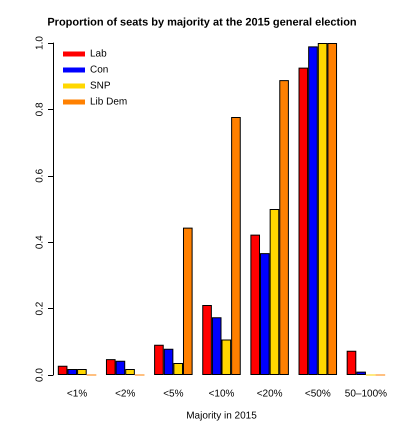  What do you see at coordinates (125, 394) in the screenshot?
I see `x-tick-label: <2%` at bounding box center [125, 394].